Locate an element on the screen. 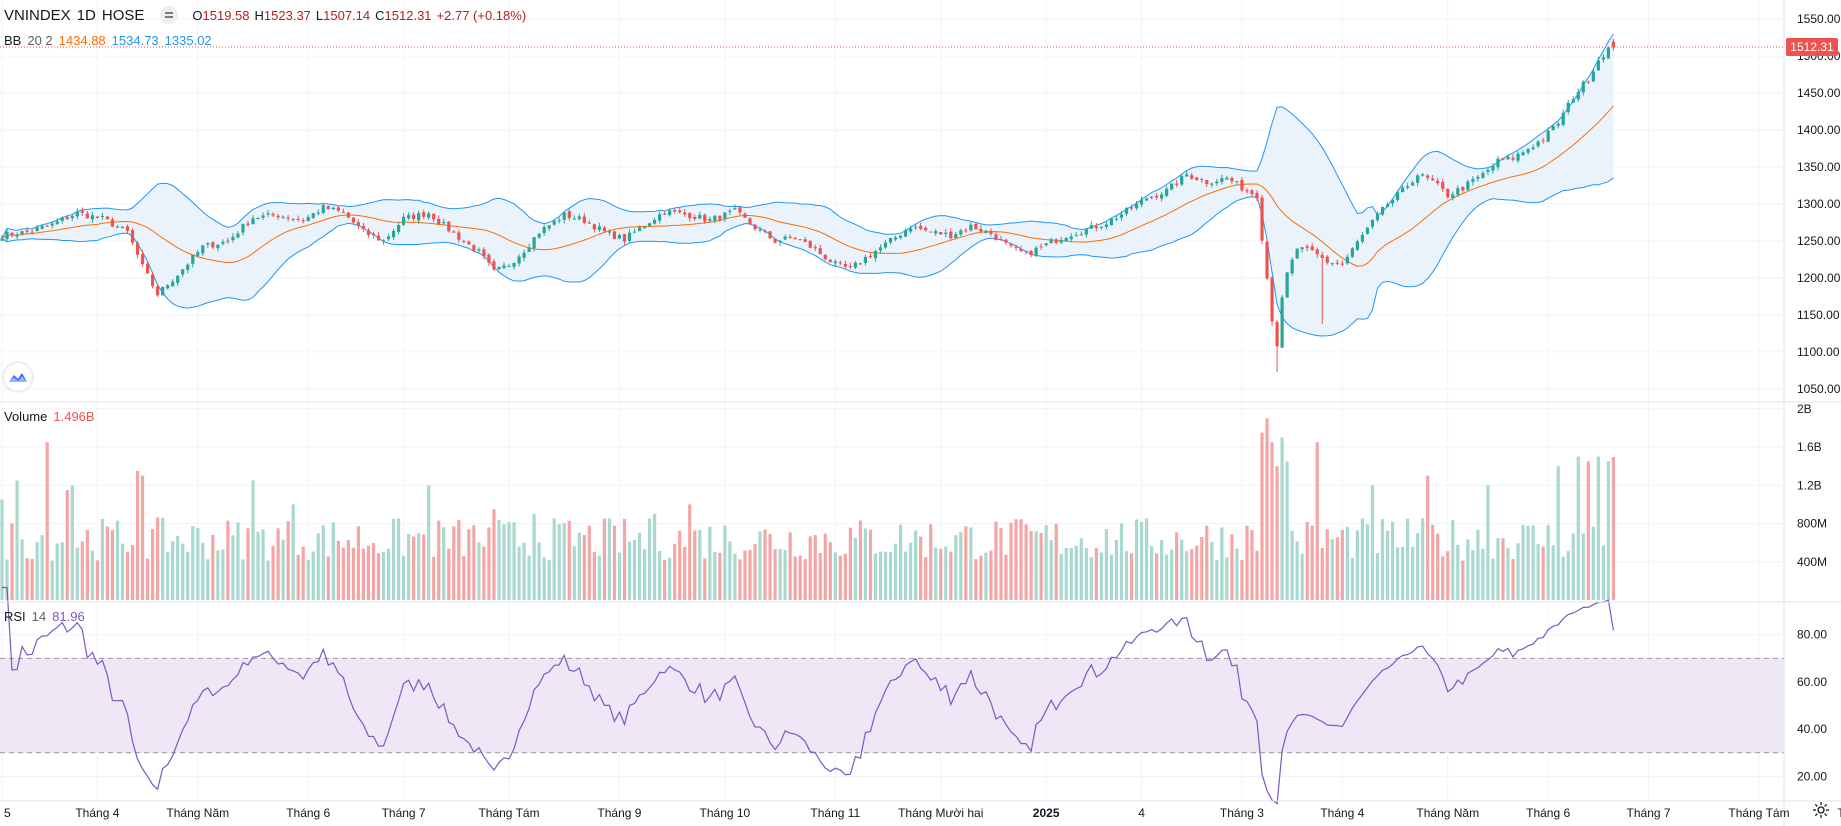 Image resolution: width=1841 pixels, height=826 pixels. rsi-legend: RSI 14 81.96 is located at coordinates (44, 616).